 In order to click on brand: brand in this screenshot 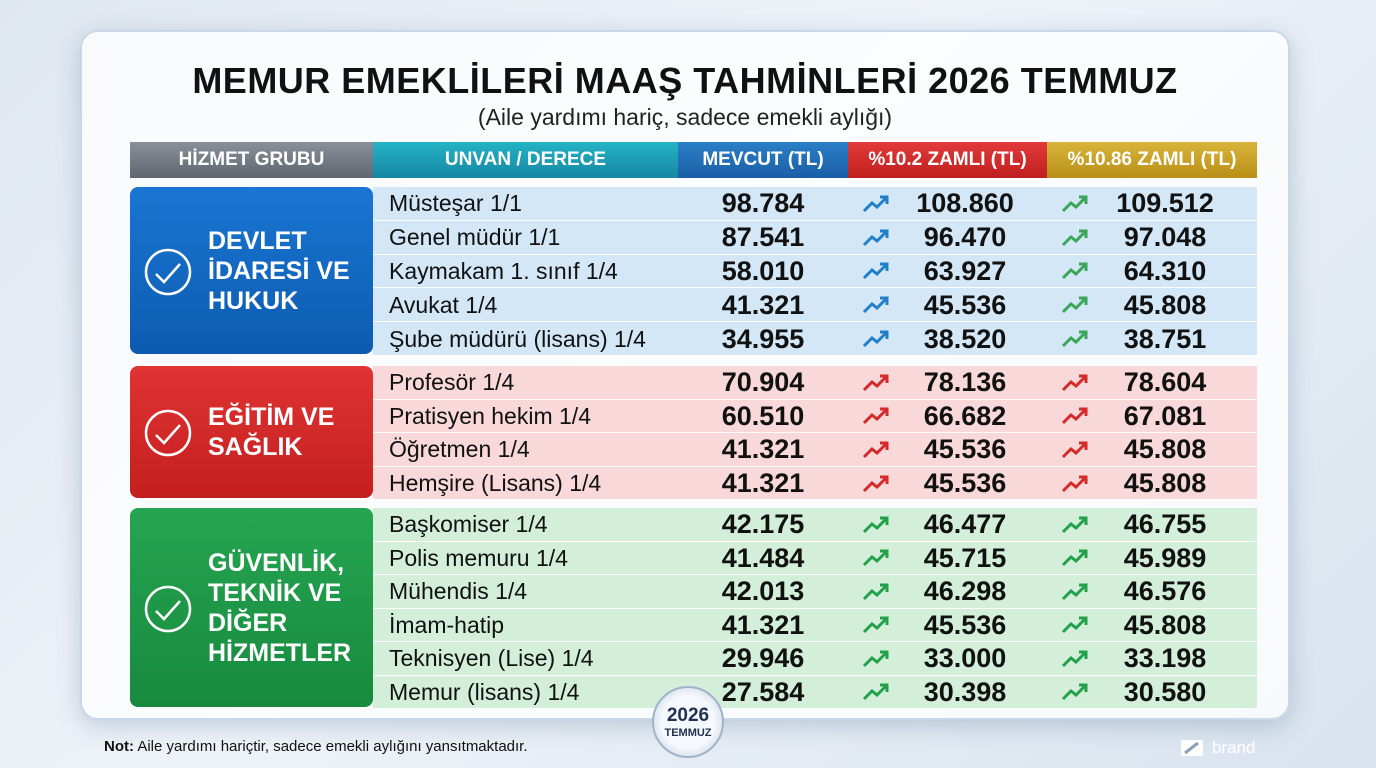, I will do `click(1217, 748)`.